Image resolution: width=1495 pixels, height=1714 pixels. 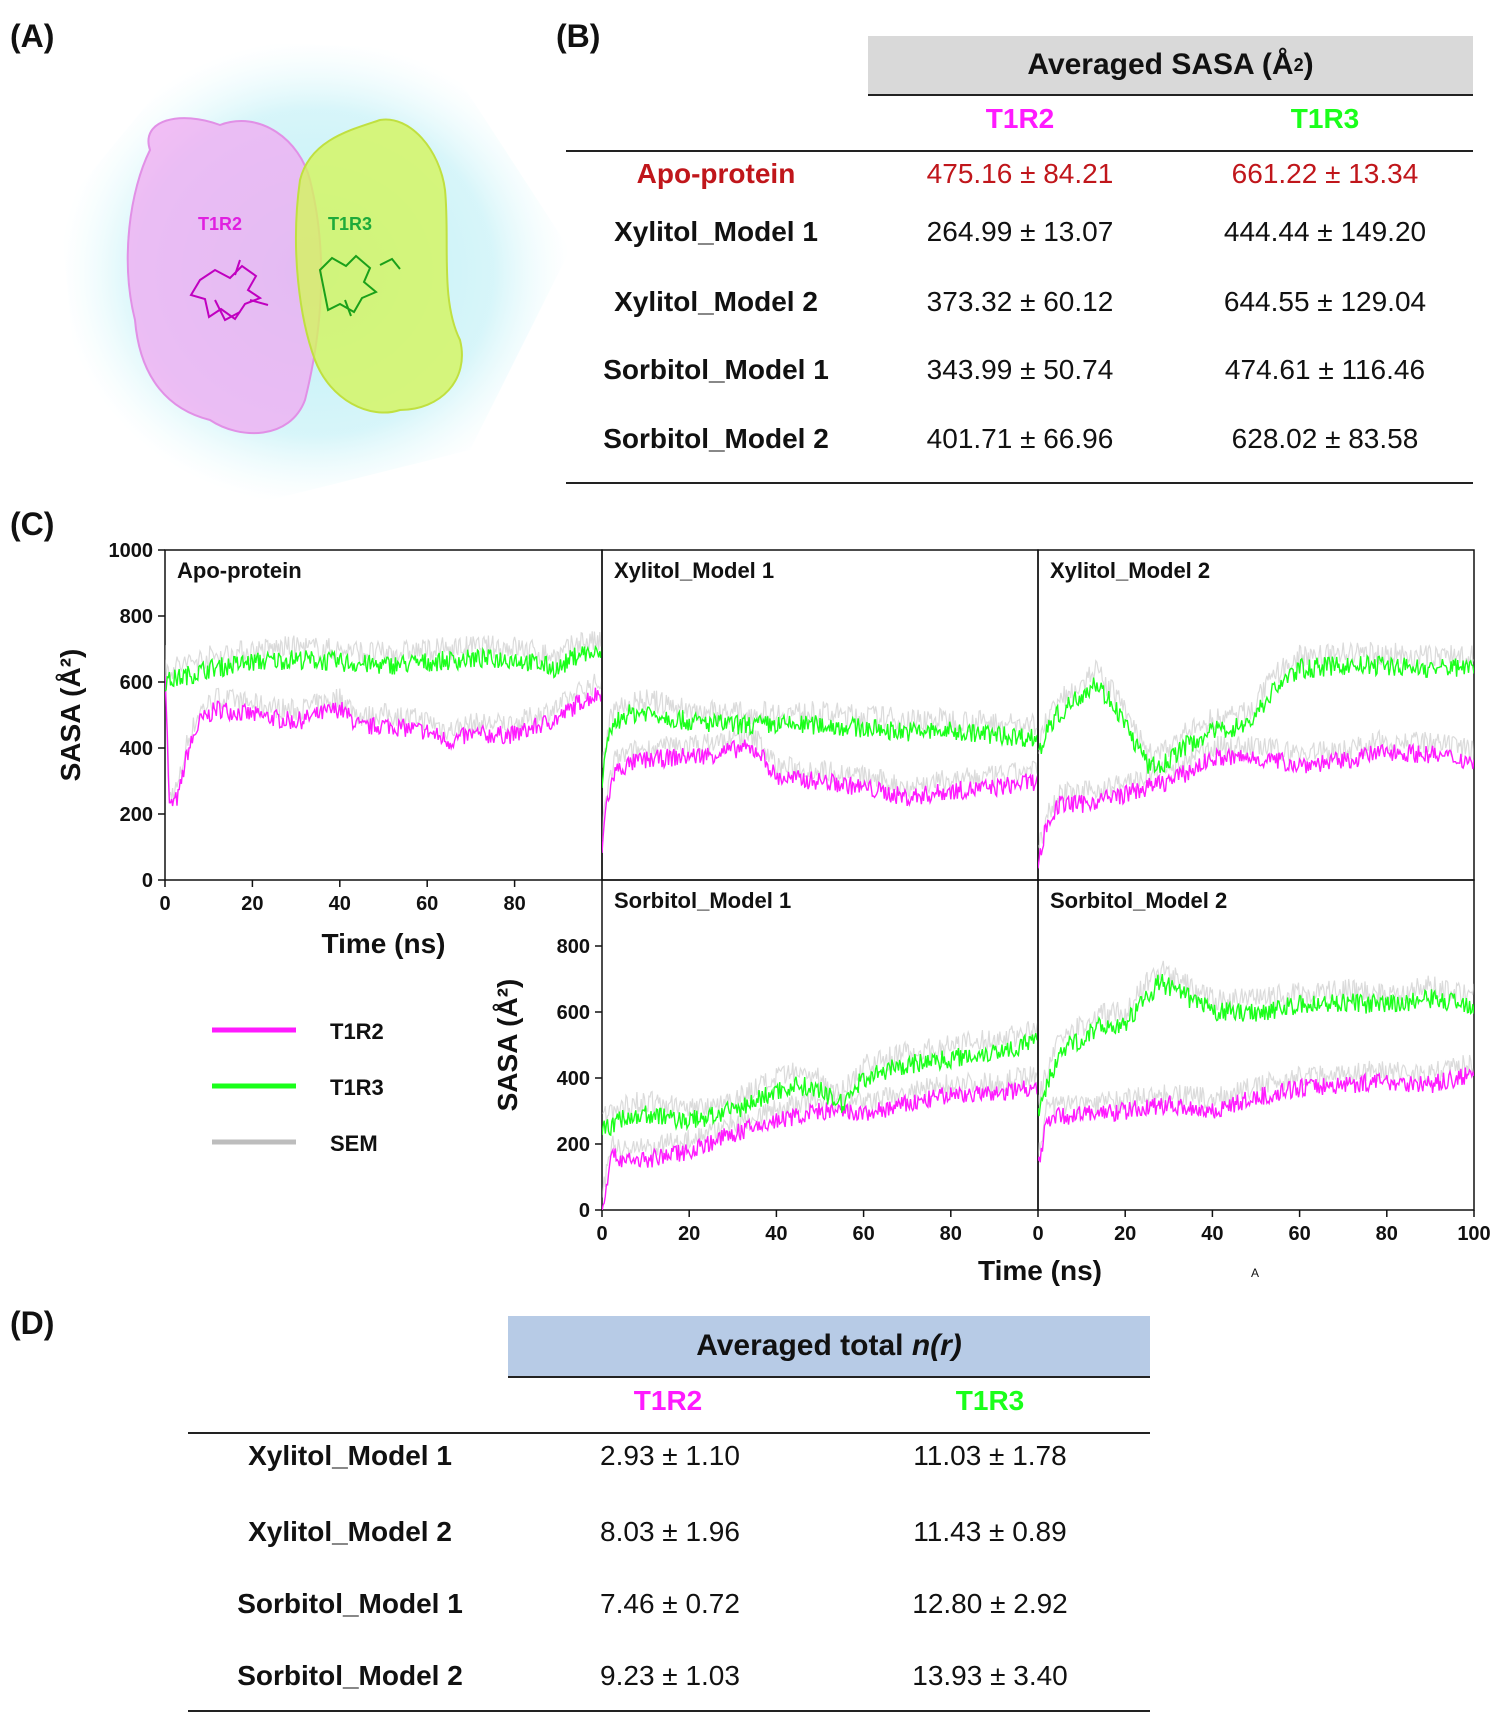 I want to click on table-b-header: Averaged SASA (Å 2), so click(x=1170, y=66).